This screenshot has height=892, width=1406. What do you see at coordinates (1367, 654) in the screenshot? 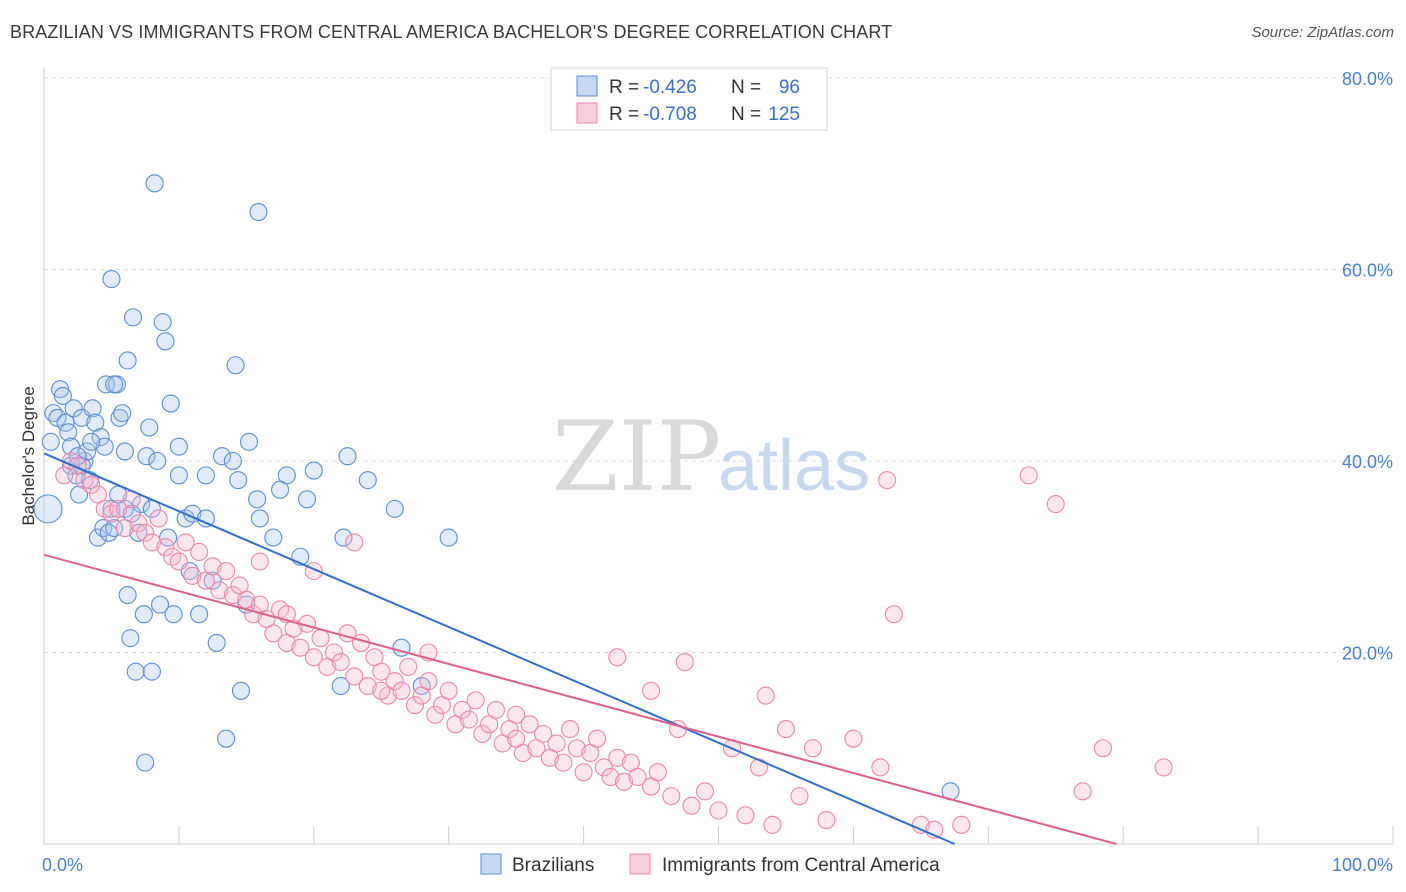
I see `y-tick-label: 20.0%` at bounding box center [1367, 654].